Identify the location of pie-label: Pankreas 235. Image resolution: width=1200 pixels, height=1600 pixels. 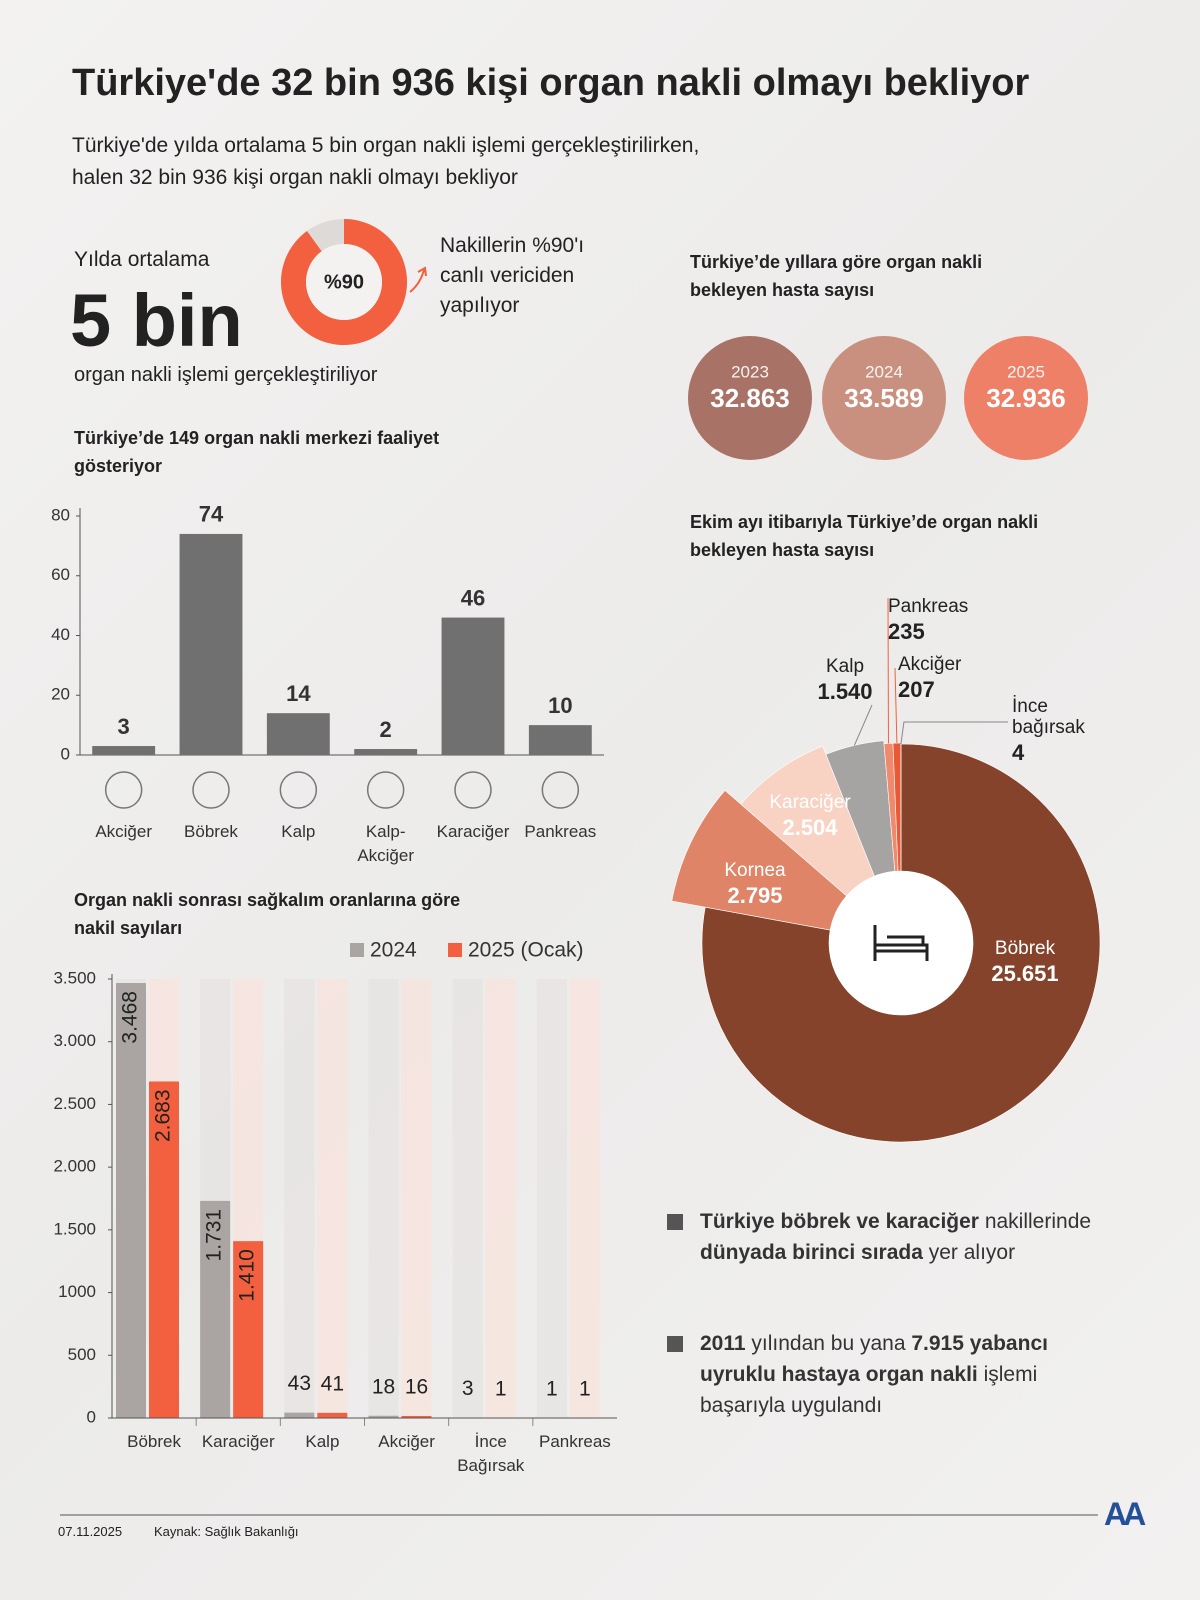
(948, 621).